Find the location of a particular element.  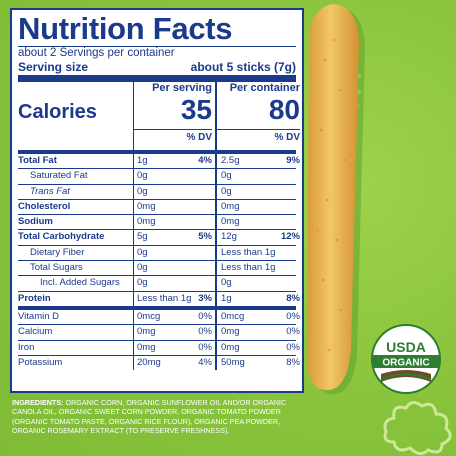

per-serving-amount: 5g is located at coordinates (142, 237).